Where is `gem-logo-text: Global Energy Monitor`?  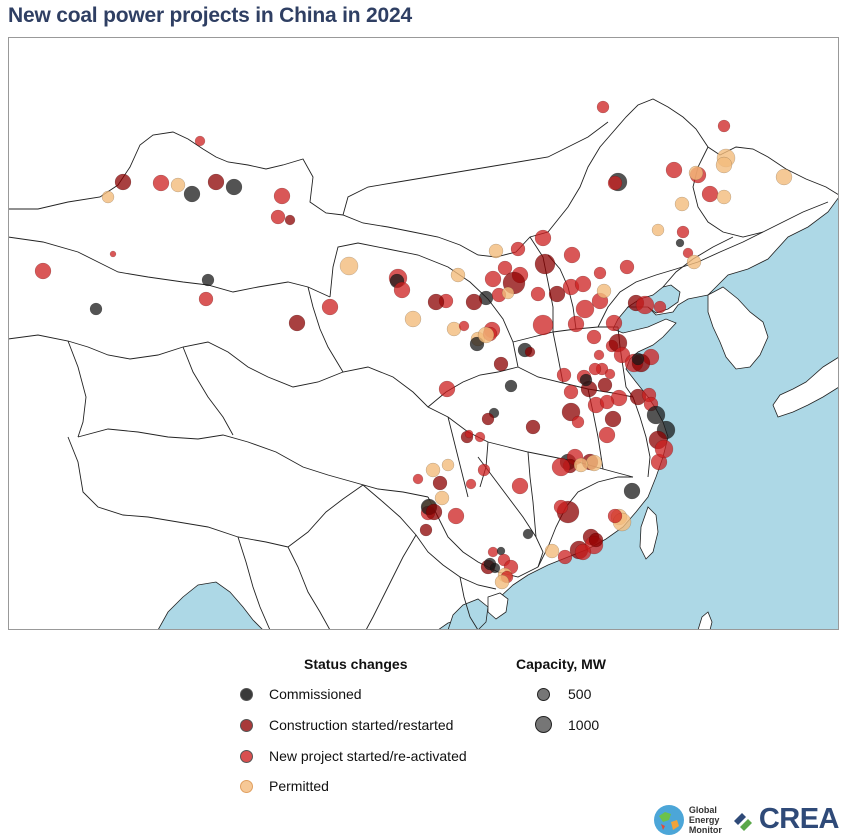 gem-logo-text: Global Energy Monitor is located at coordinates (705, 820).